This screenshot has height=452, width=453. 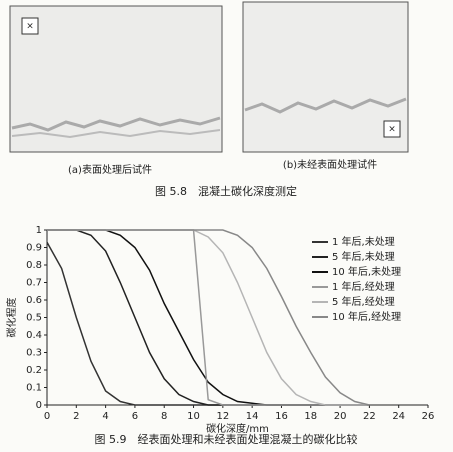 I want to click on y-tick-label: 1, so click(x=39, y=230).